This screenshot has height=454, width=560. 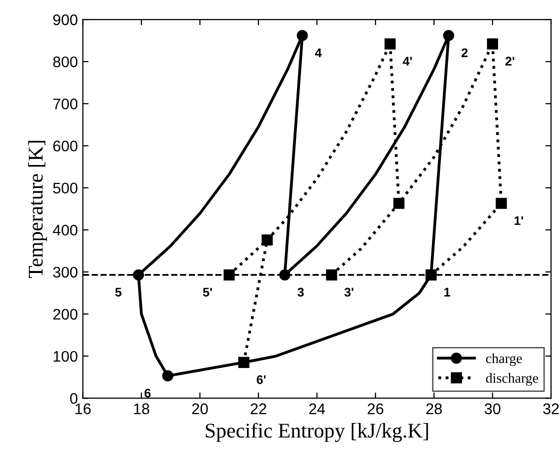 What do you see at coordinates (200, 408) in the screenshot?
I see `x-tick-label: 20` at bounding box center [200, 408].